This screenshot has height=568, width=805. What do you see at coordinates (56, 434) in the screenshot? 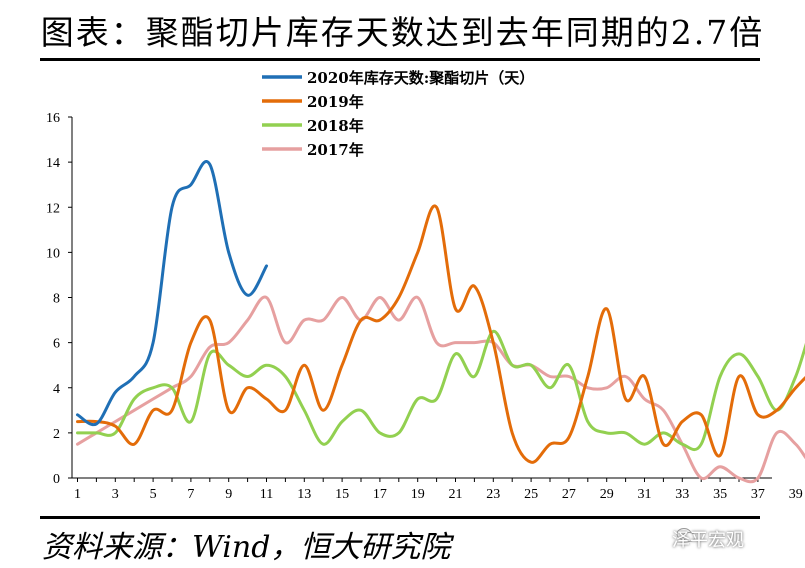
I see `y-tick-label: 2` at bounding box center [56, 434].